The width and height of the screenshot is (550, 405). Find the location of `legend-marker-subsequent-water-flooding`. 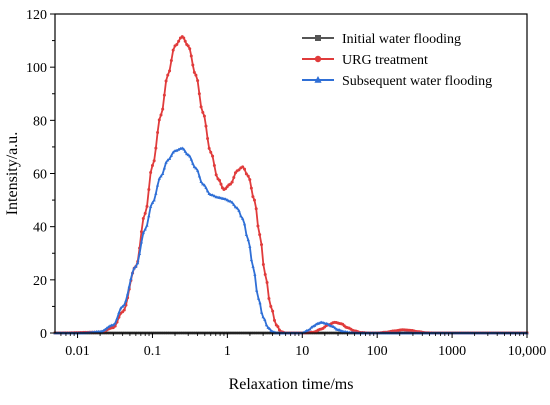

legend-marker-subsequent-water-flooding is located at coordinates (318, 79).